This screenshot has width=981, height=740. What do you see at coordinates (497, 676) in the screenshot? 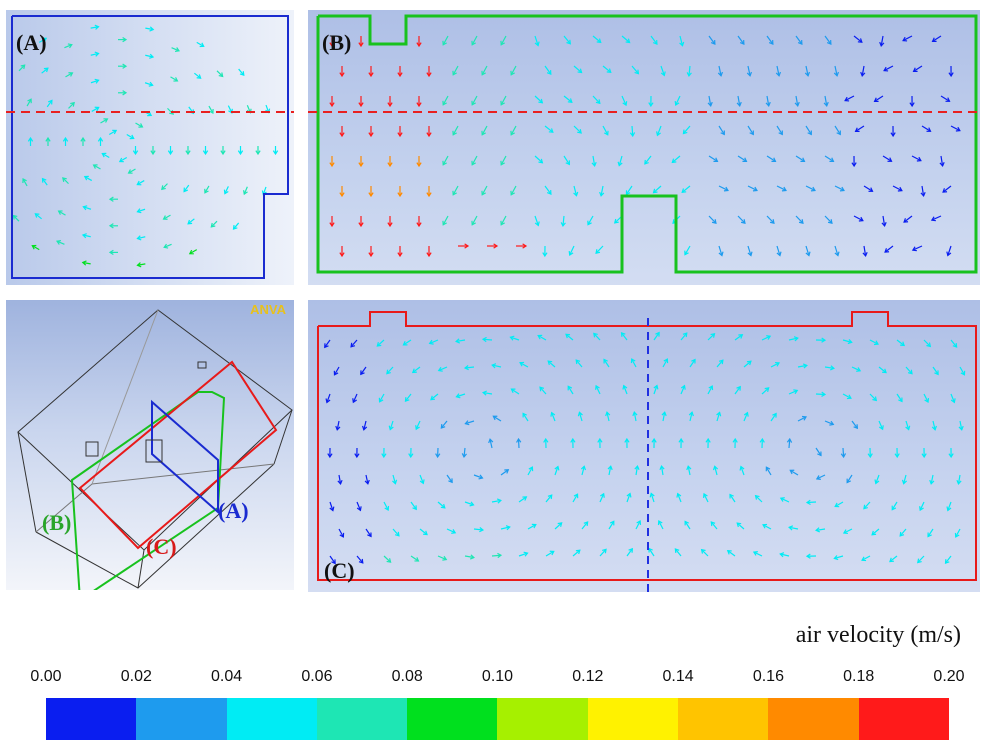
I see `legend-tick-label: 0.10` at bounding box center [497, 676].